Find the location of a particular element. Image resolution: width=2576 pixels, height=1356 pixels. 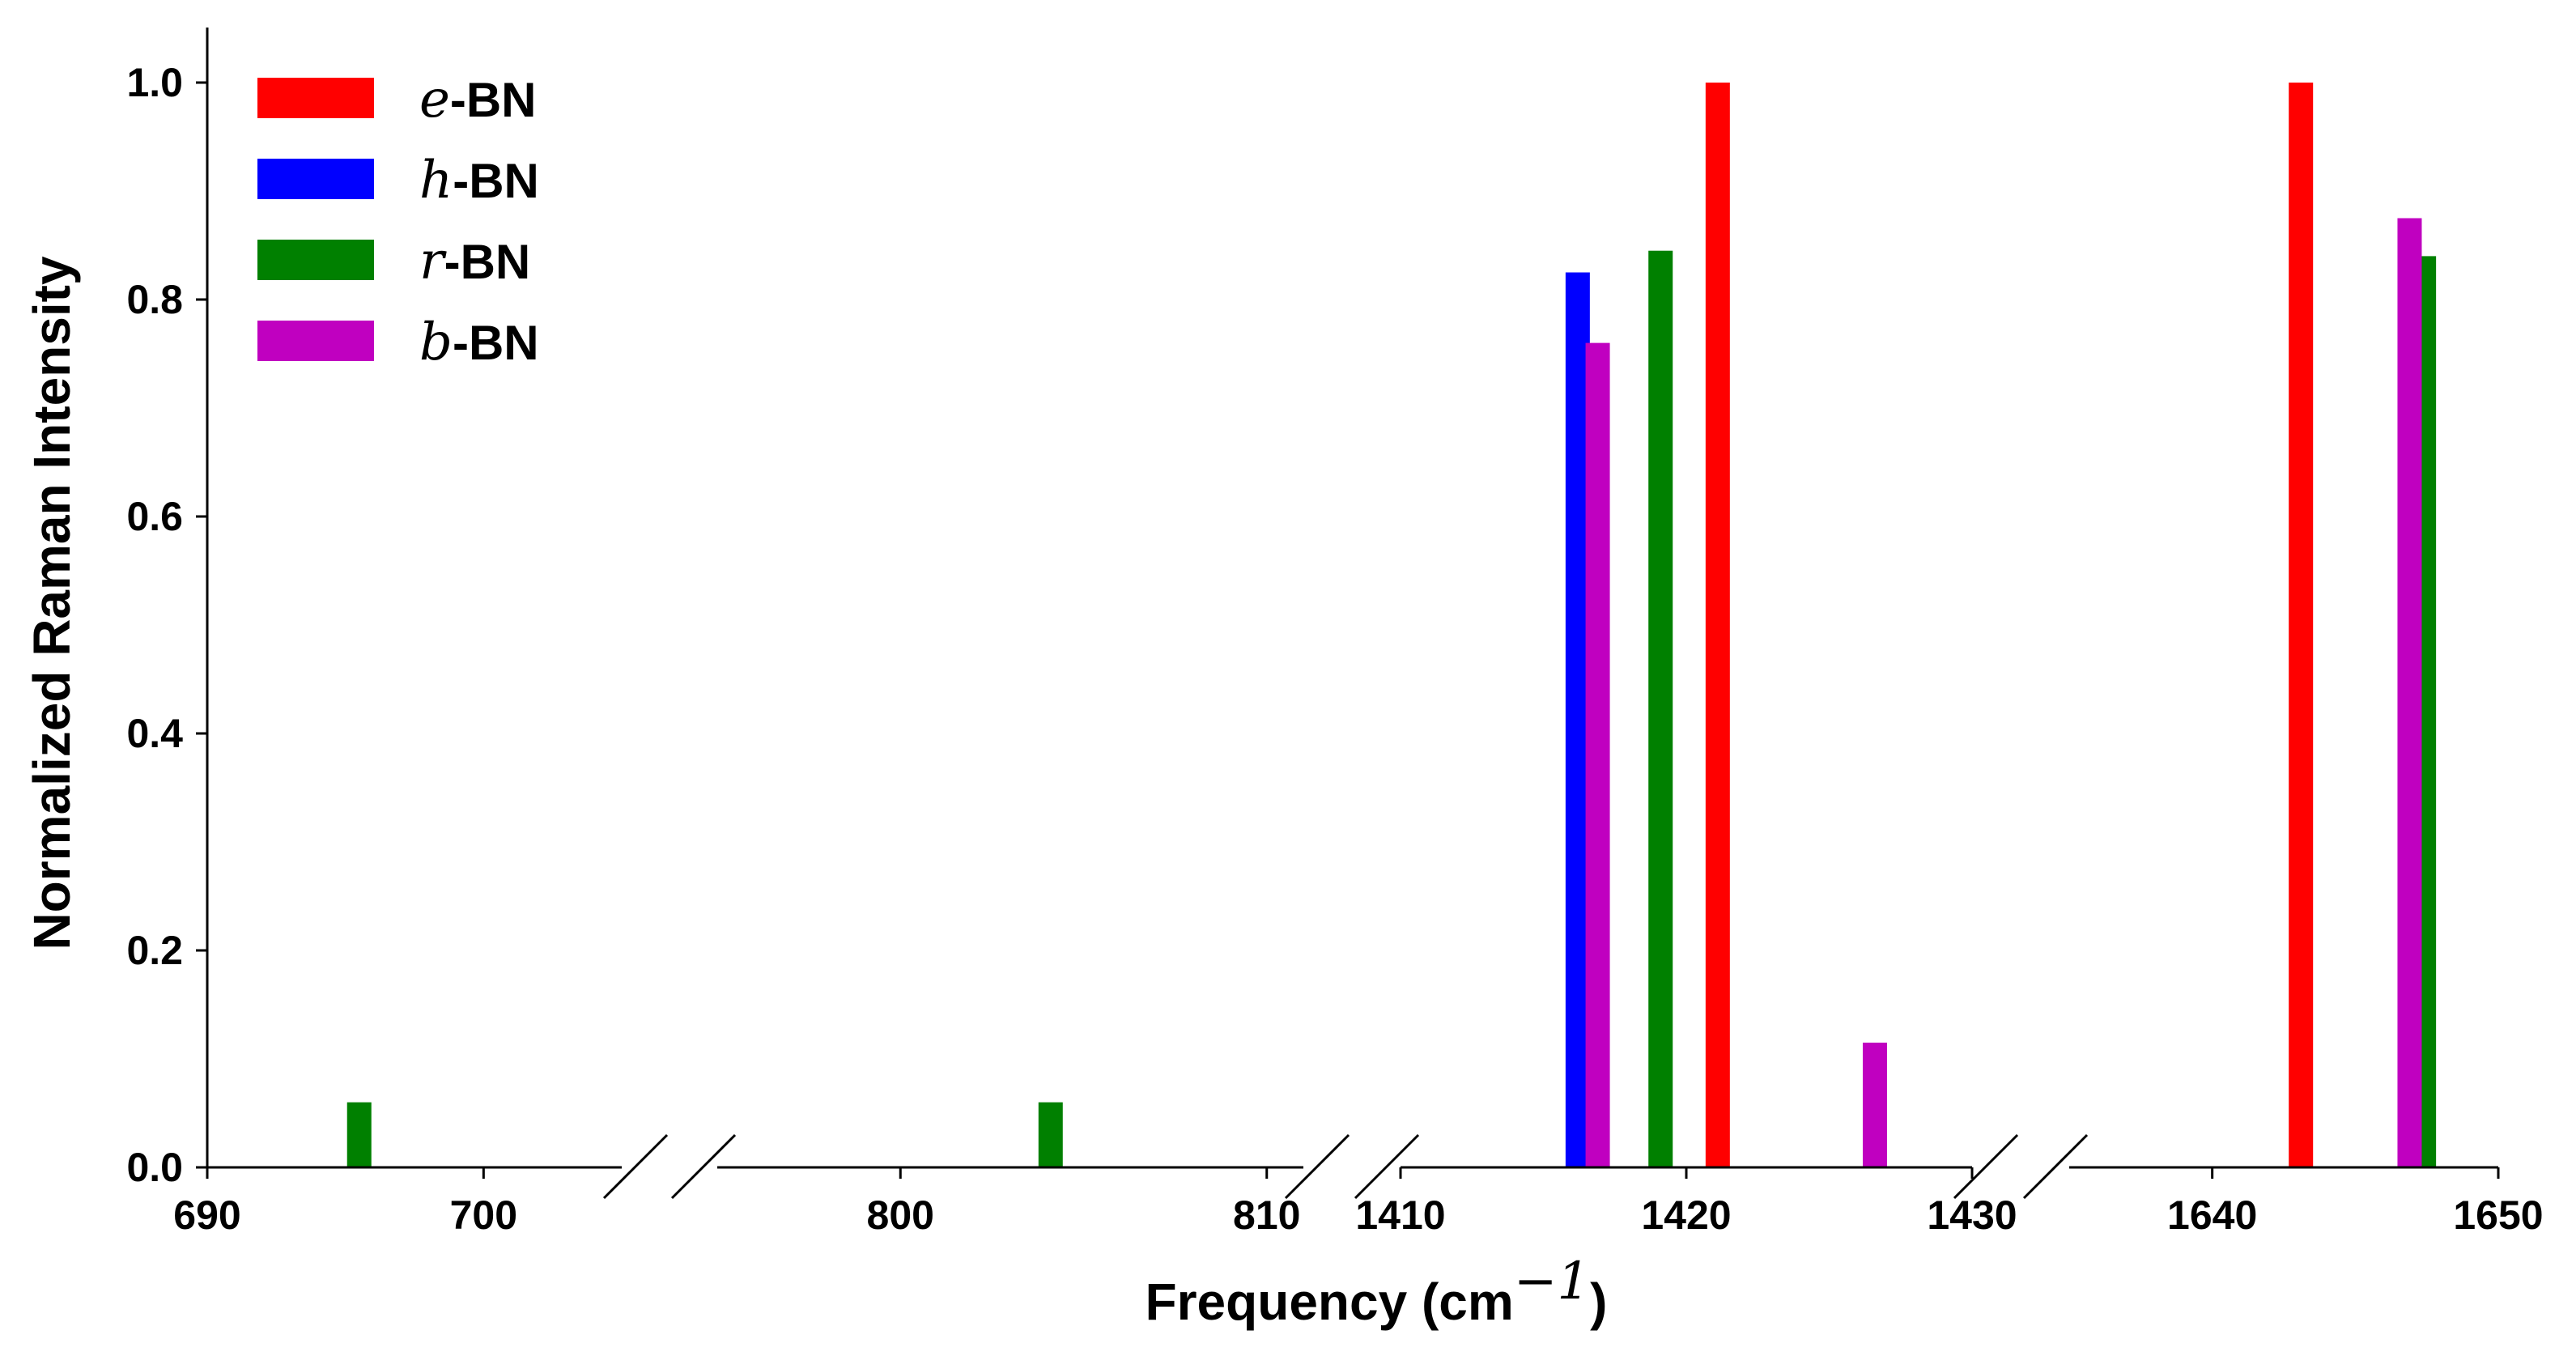

x-tick-label: 1410 is located at coordinates (1400, 1215).